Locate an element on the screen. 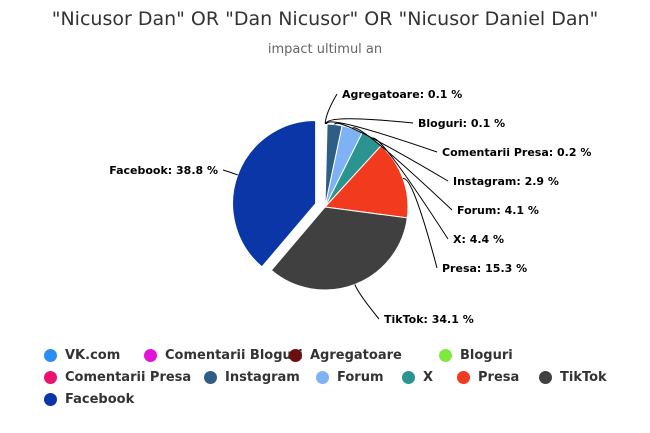 The width and height of the screenshot is (650, 433). chart-subtitle: impact ultimul an is located at coordinates (325, 49).